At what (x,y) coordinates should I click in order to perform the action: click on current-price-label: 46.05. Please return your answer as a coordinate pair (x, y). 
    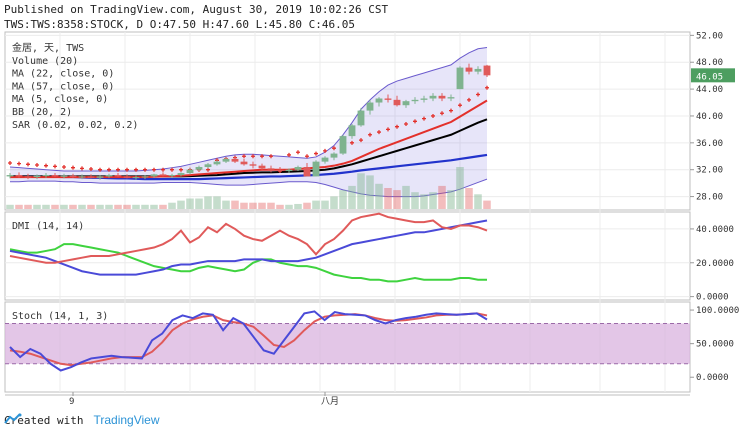
    Looking at the image, I should click on (709, 77).